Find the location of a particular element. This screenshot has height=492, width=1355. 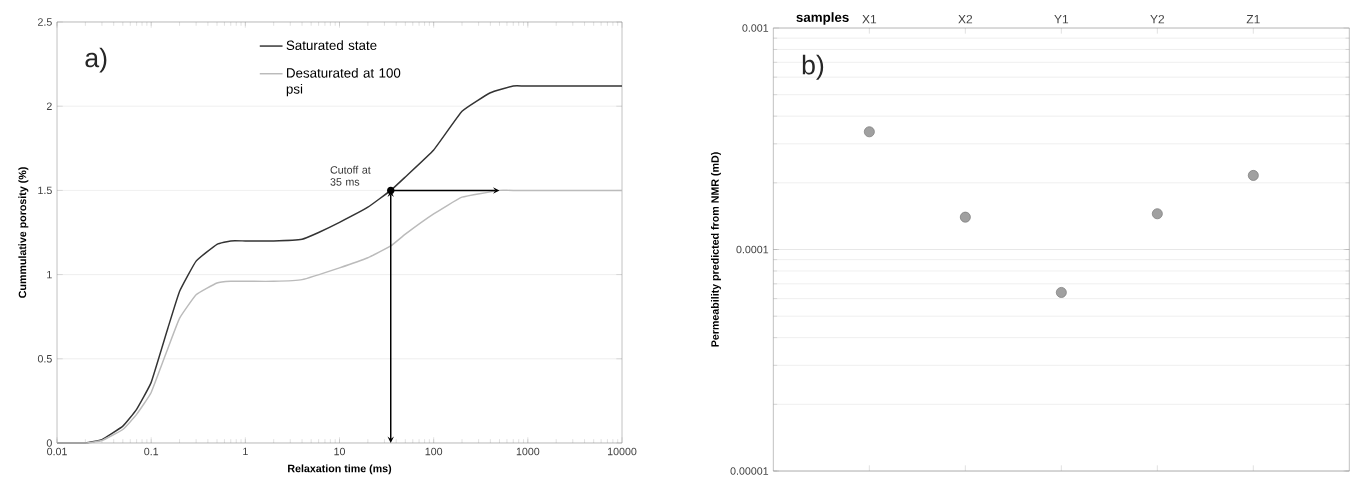

y-tick-label: 2 is located at coordinates (49, 106).